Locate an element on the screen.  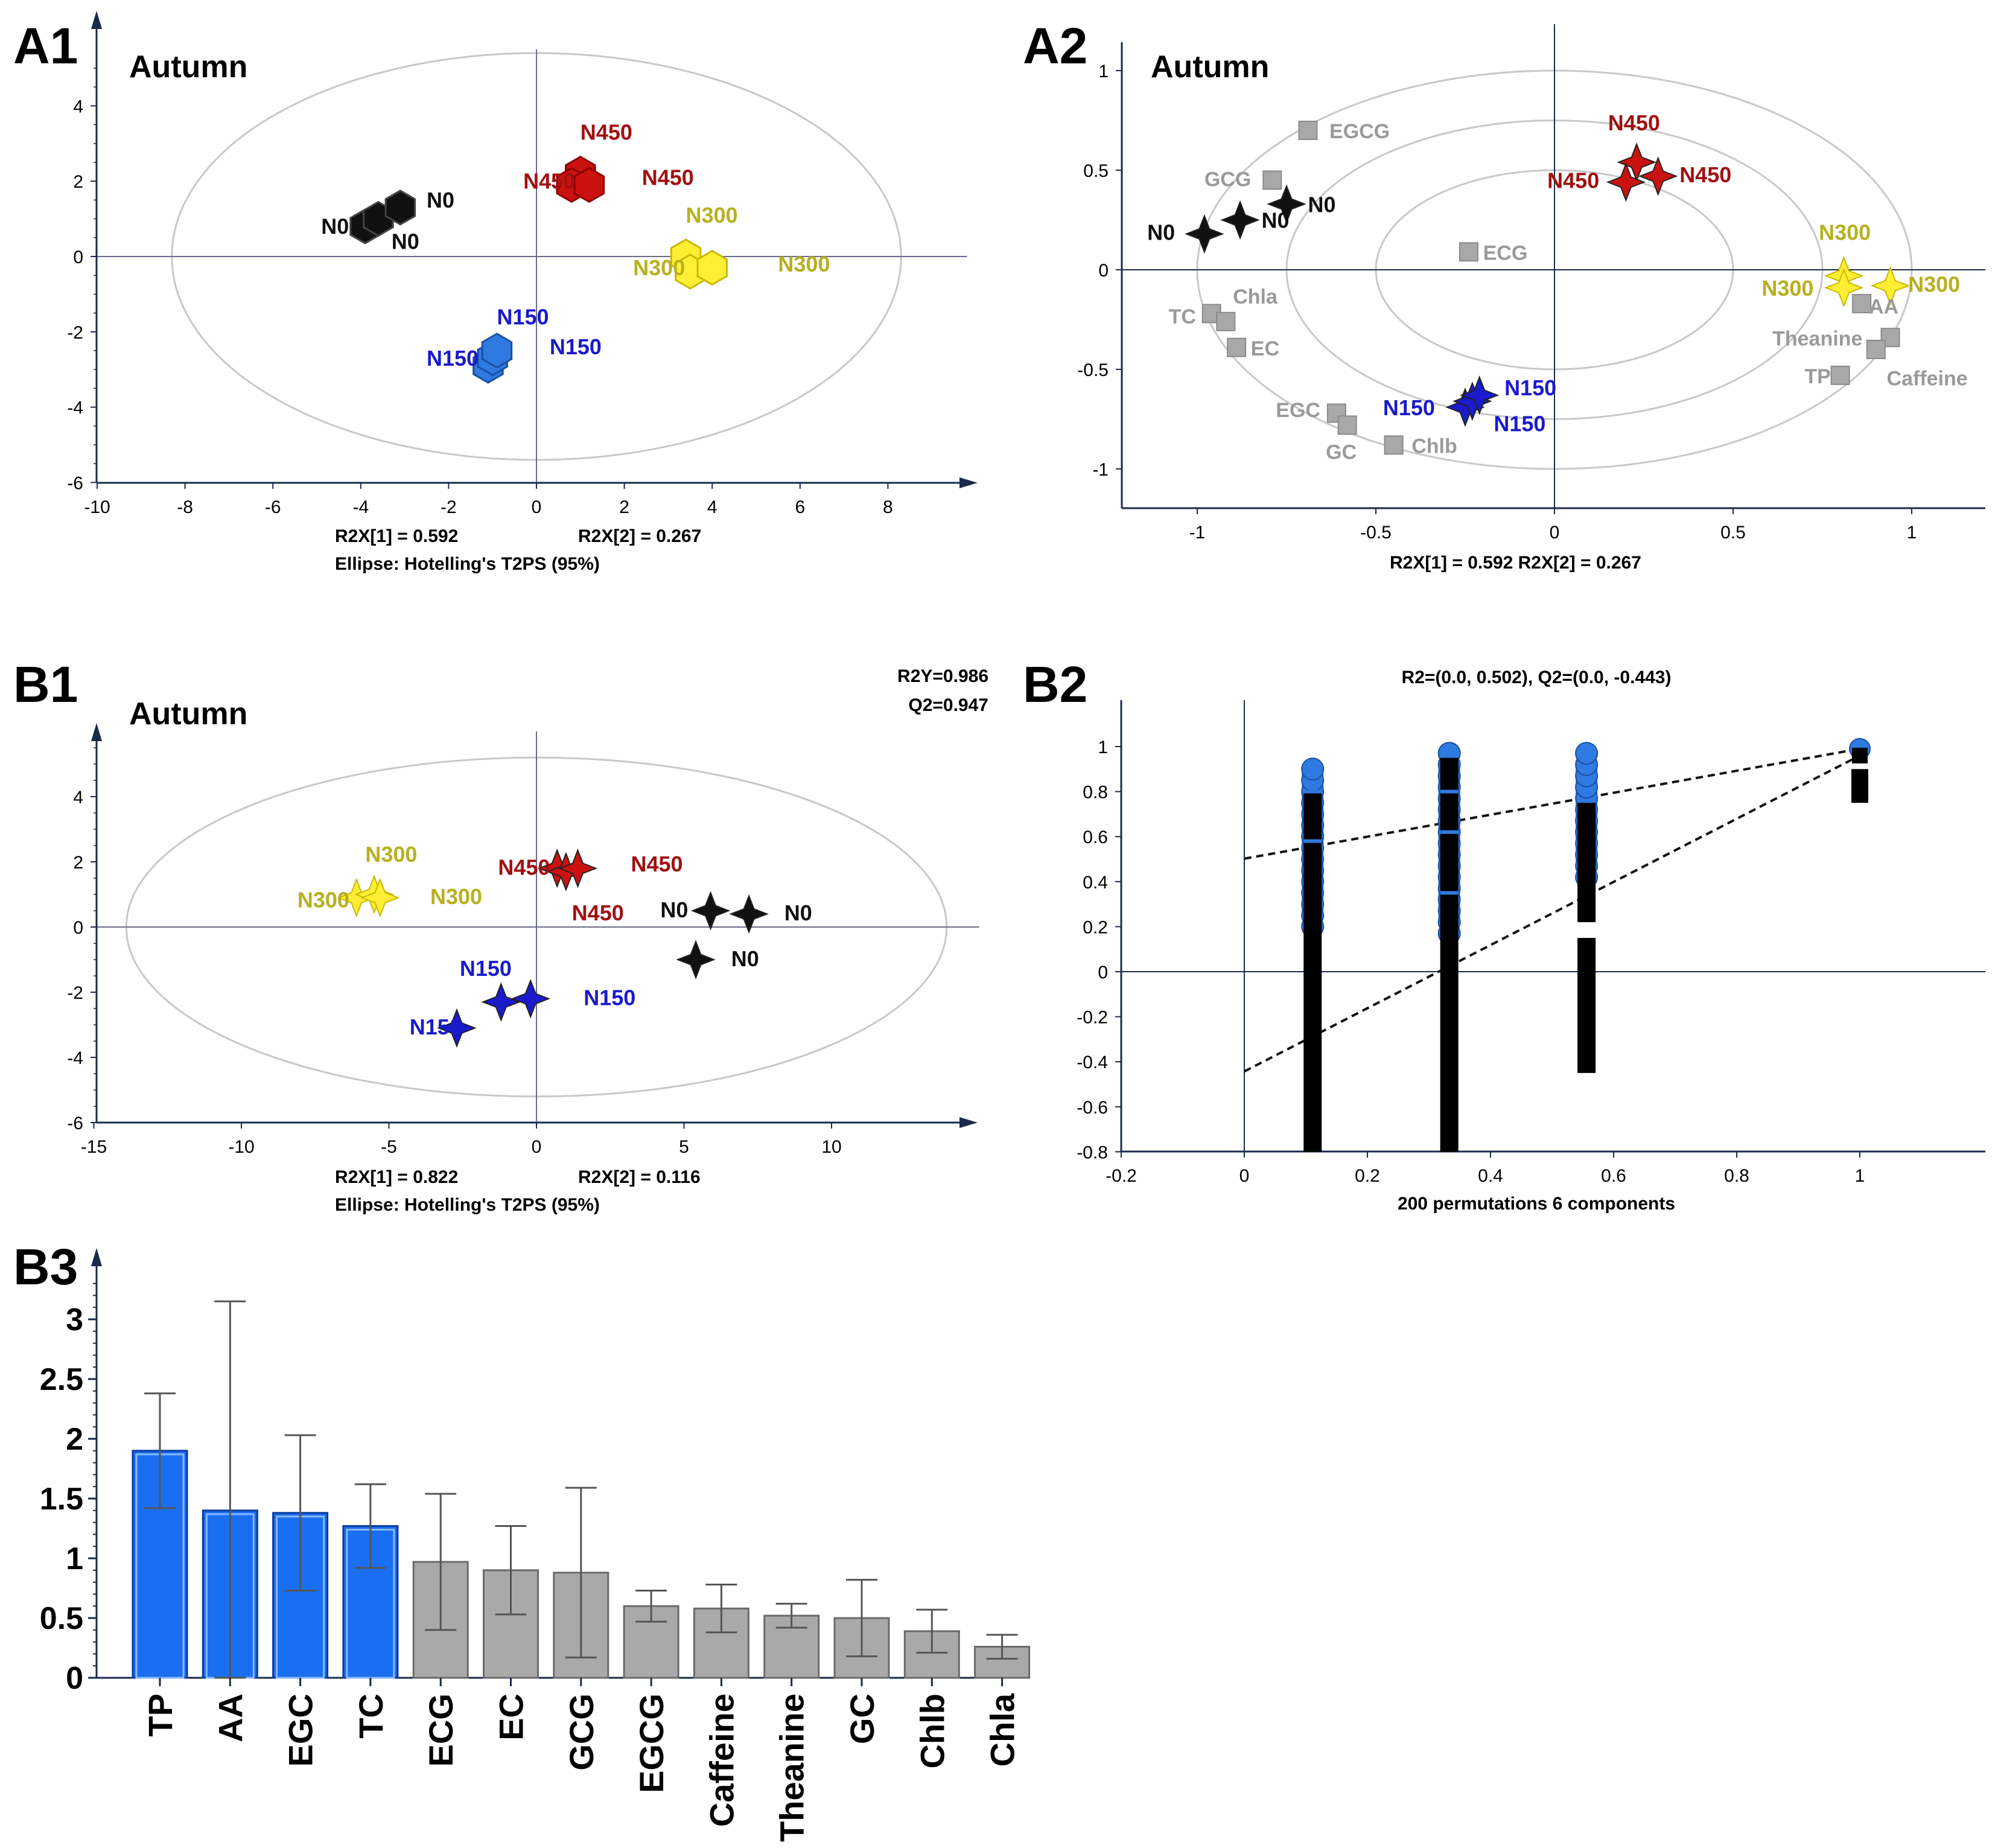
variable-label: ECG is located at coordinates (1505, 253).